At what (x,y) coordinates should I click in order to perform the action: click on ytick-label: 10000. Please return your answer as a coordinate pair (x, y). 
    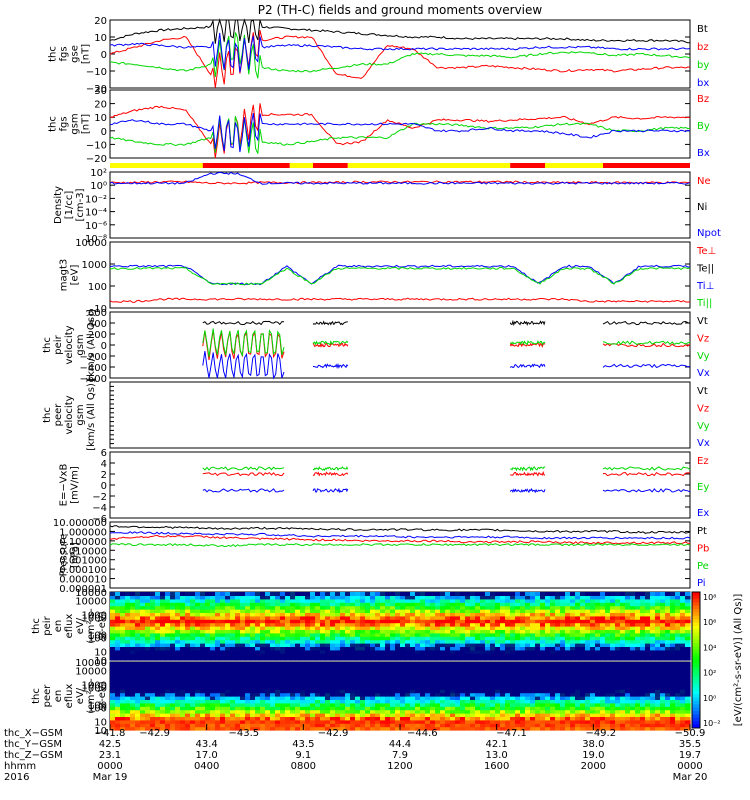
    Looking at the image, I should click on (91, 593).